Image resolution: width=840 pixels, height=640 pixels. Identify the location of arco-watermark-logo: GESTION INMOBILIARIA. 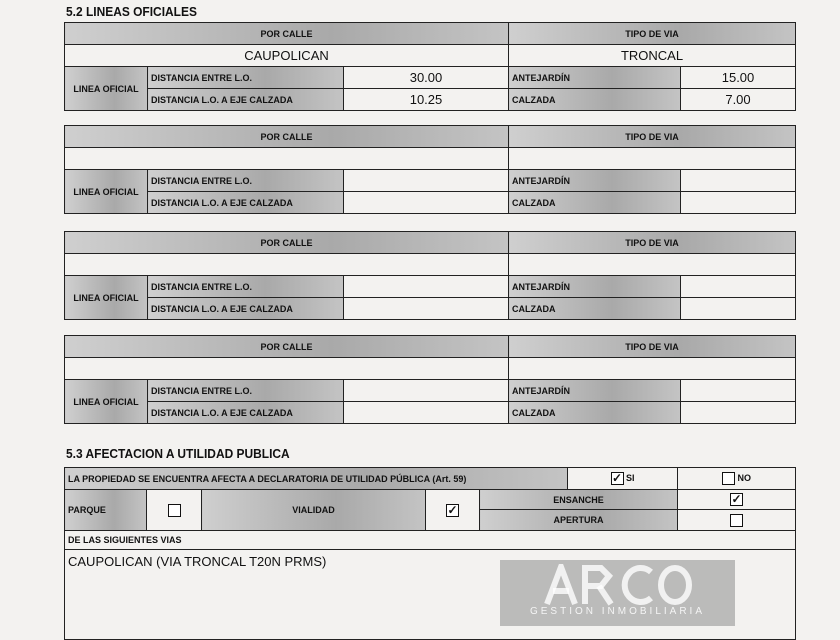
(617, 593).